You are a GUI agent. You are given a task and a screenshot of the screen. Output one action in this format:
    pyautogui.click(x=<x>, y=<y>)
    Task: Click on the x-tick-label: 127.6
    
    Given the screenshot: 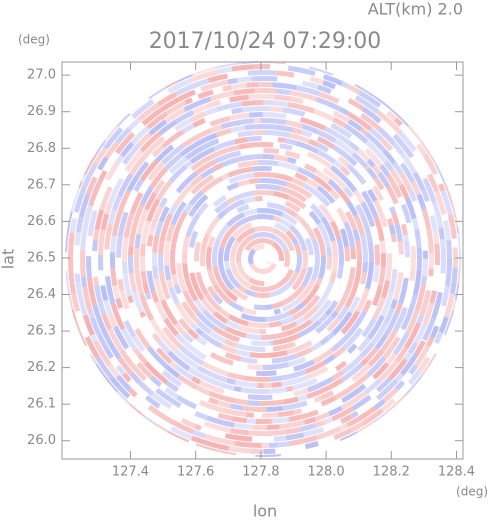 What is the action you would take?
    pyautogui.click(x=195, y=472)
    